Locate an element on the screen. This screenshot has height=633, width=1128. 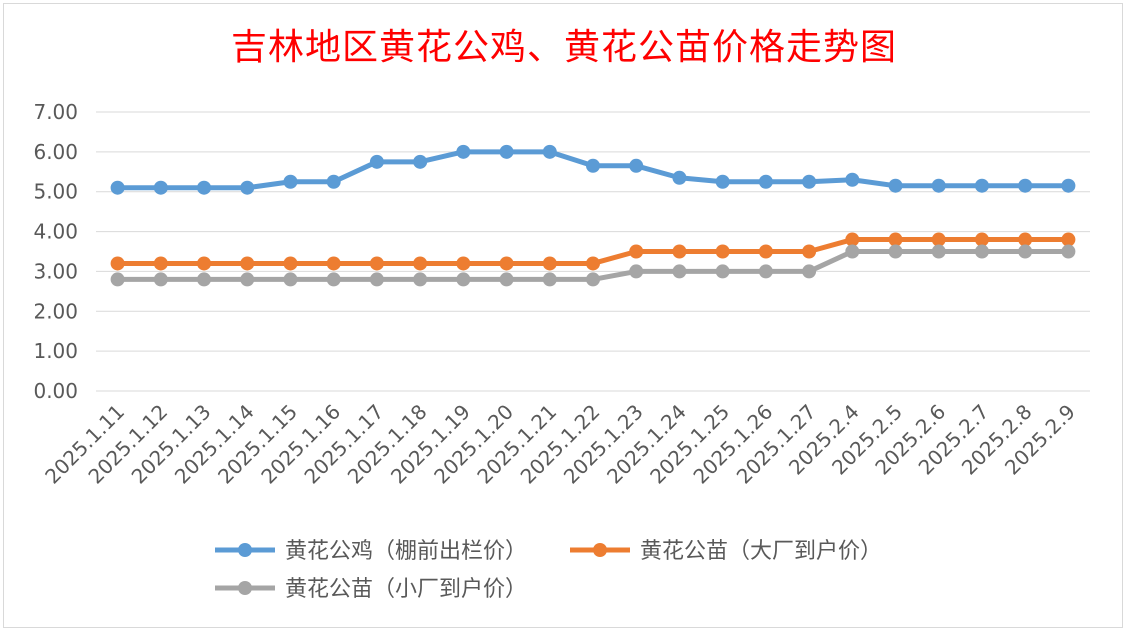
chart-title: 吉林地区黄花公鸡、黄花公苗价格走势图 is located at coordinates (563, 47).